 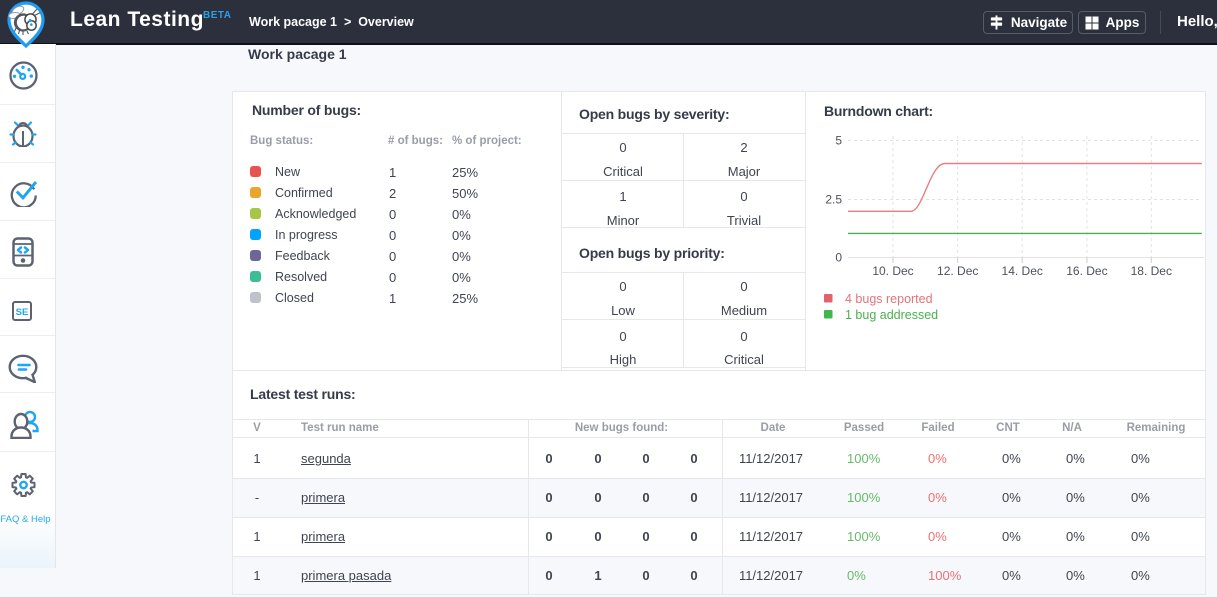 I want to click on svg-text: 0, so click(x=838, y=258).